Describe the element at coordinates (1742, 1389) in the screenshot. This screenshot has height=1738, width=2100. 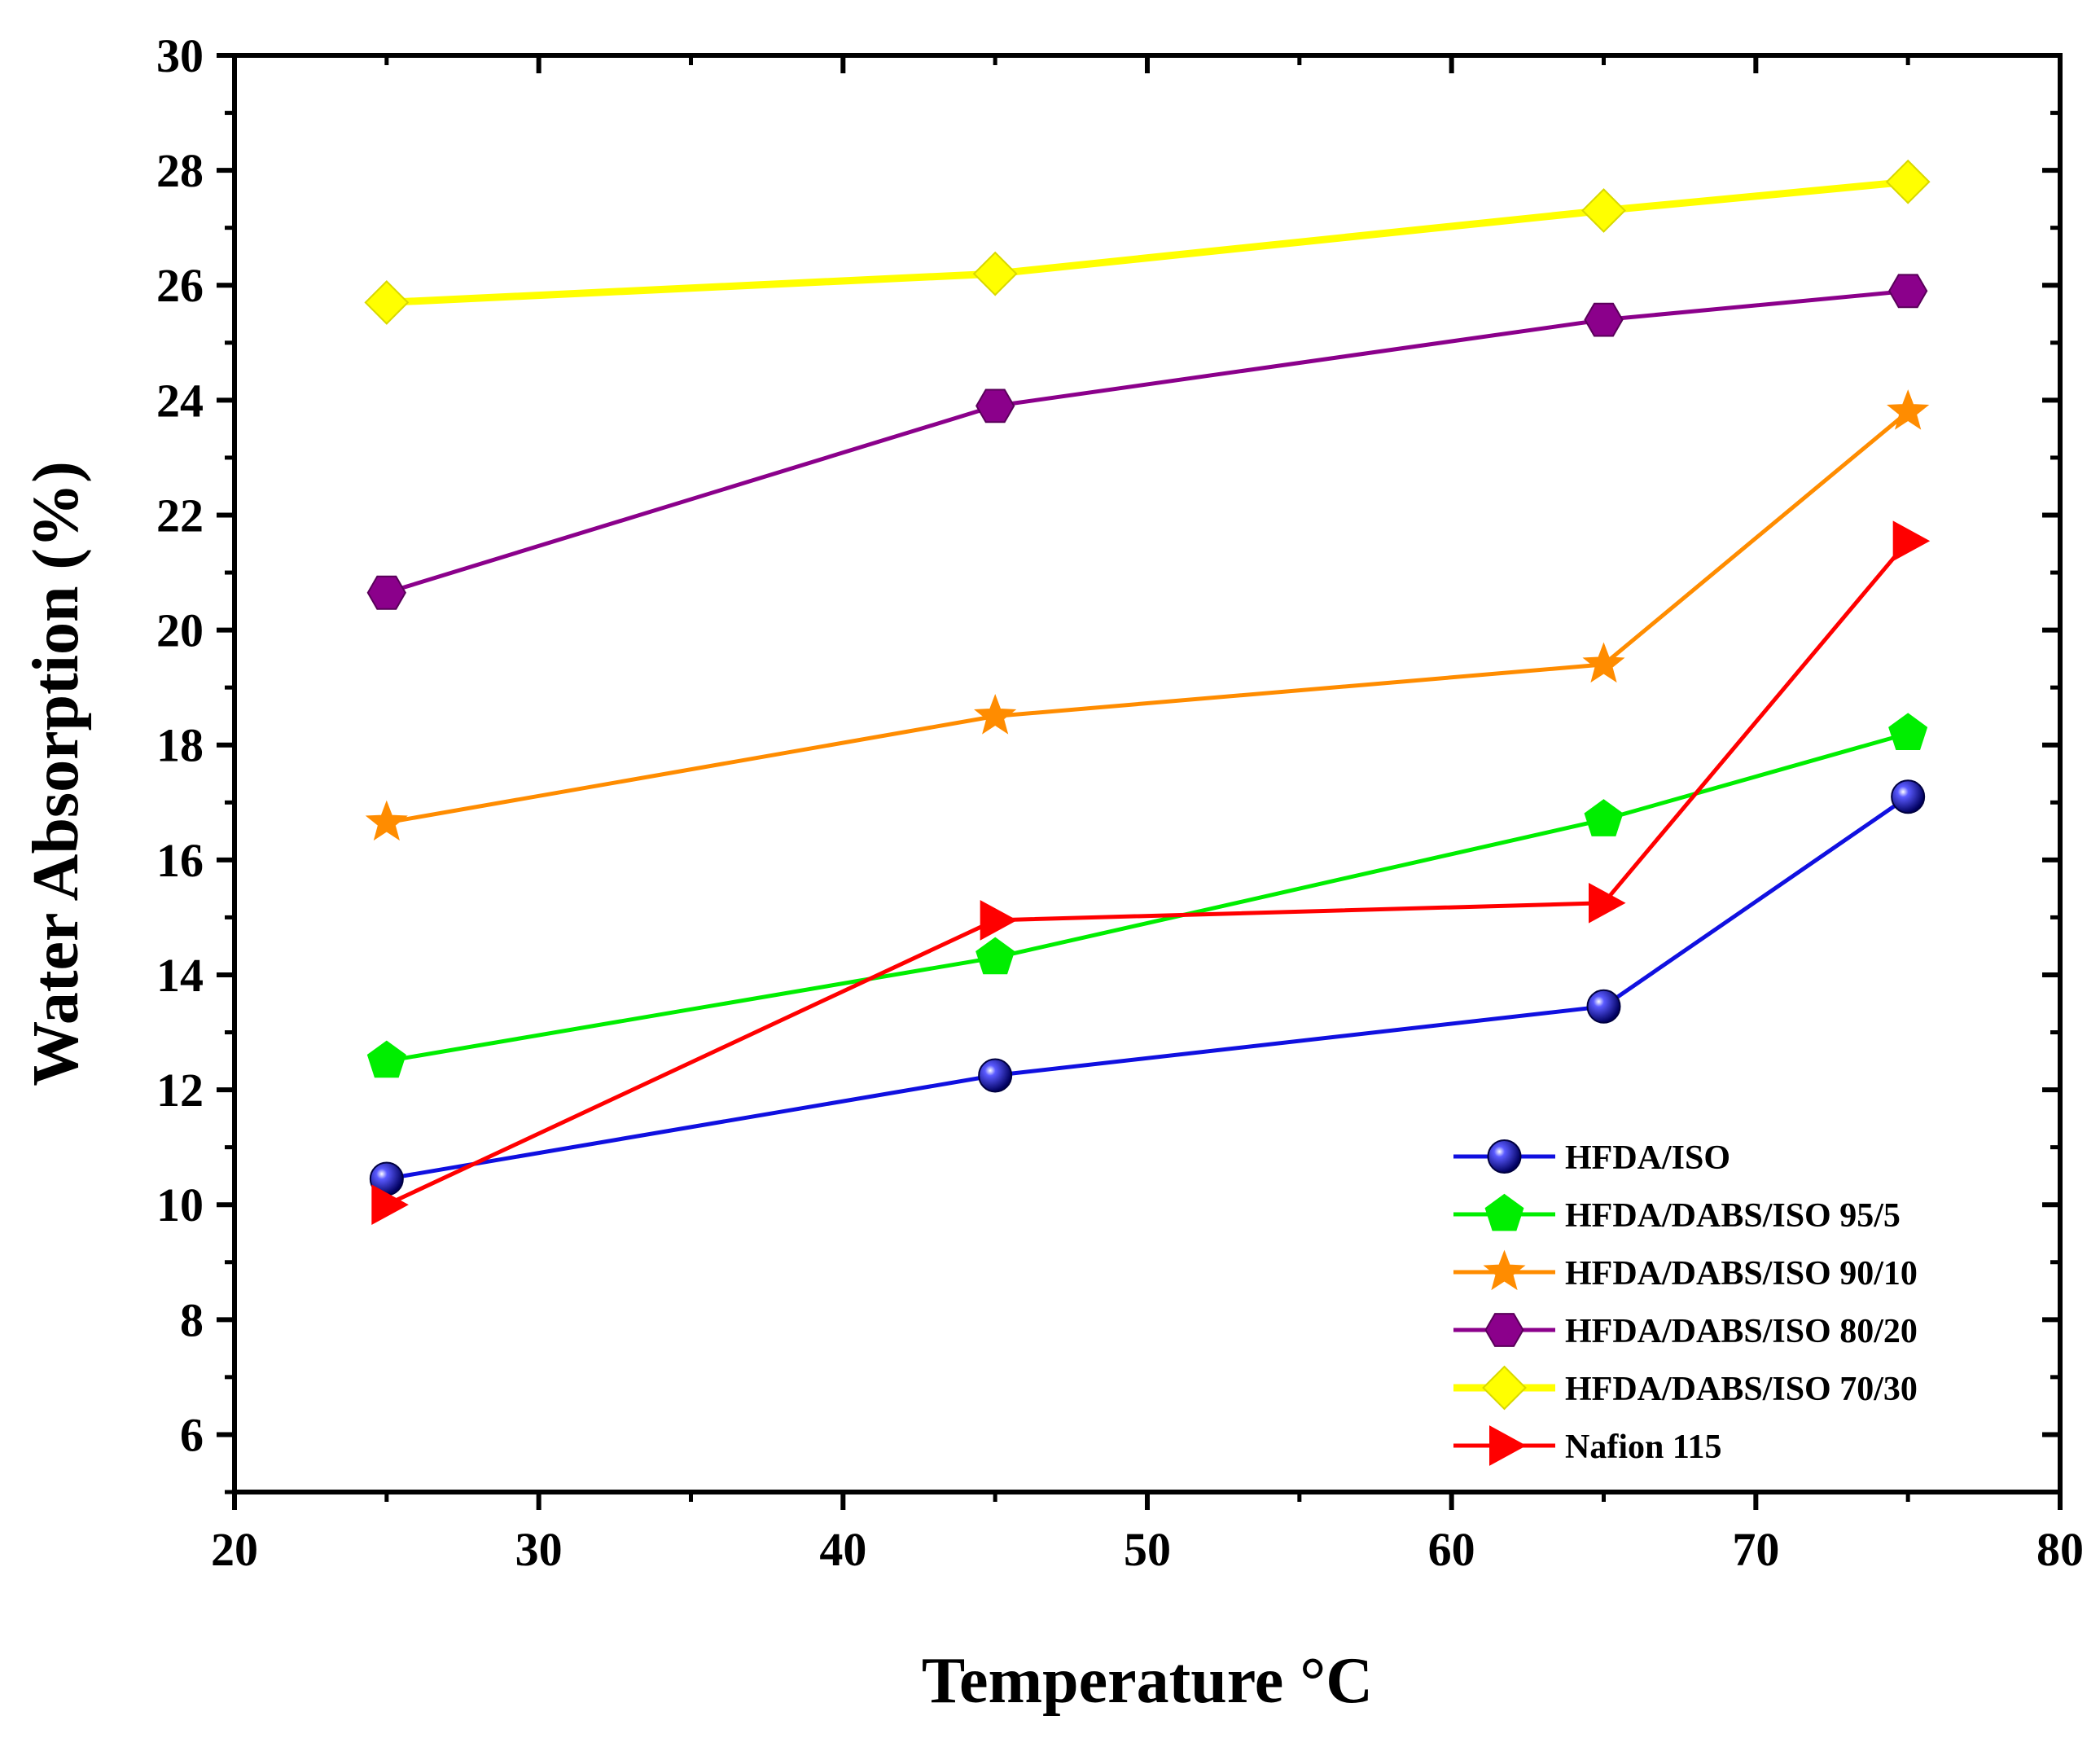
I see `legend-label-4: HFDA/DABS/ISO 70/30` at that location.